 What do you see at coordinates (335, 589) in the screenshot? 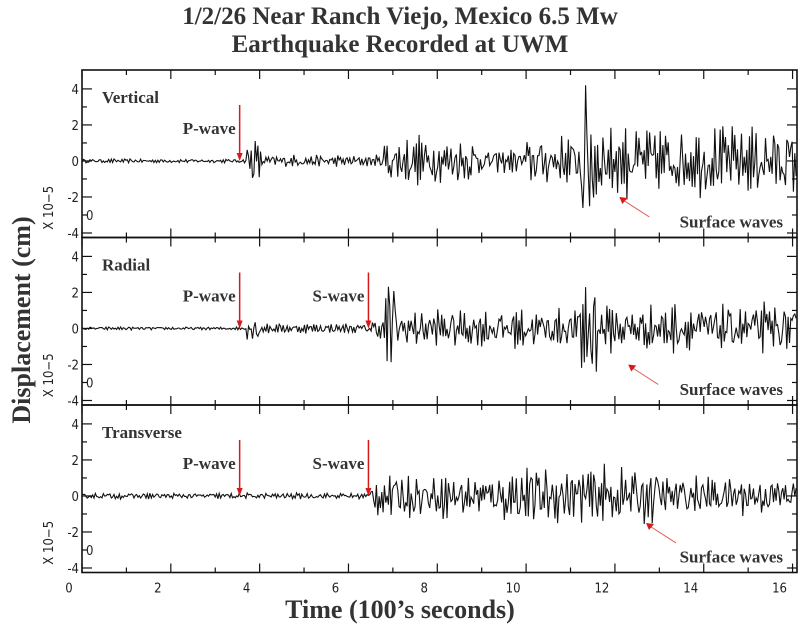
I see `x-tick-label: 6` at bounding box center [335, 589].